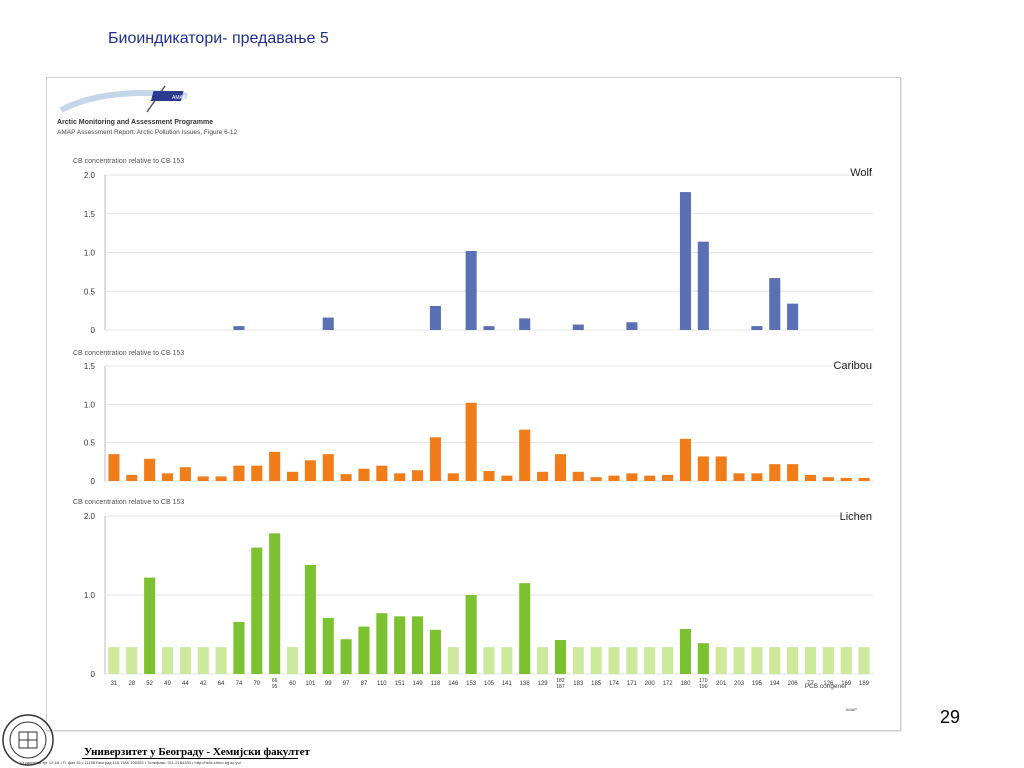  What do you see at coordinates (685, 684) in the screenshot?
I see `x-tick-label: 180` at bounding box center [685, 684].